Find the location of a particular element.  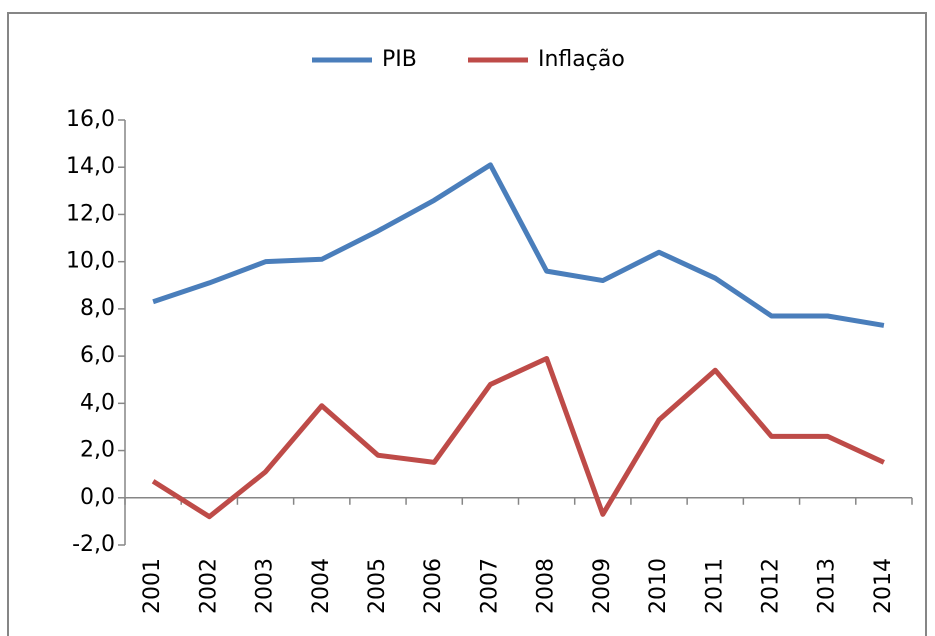

y-tick-label: -2,0 is located at coordinates (93, 544).